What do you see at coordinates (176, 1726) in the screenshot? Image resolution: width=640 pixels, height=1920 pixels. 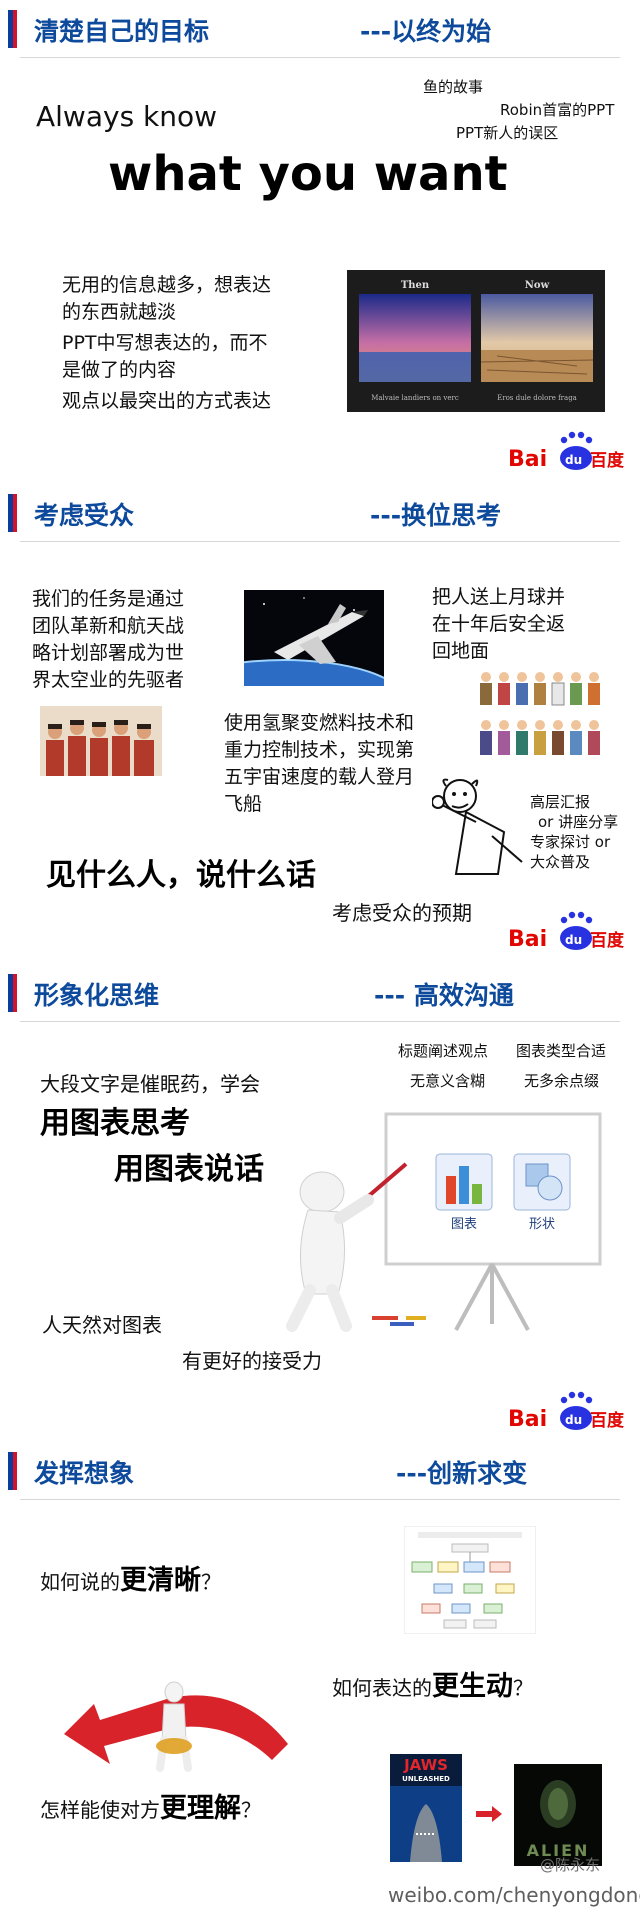 I see `red-arrow-figure-illustration` at bounding box center [176, 1726].